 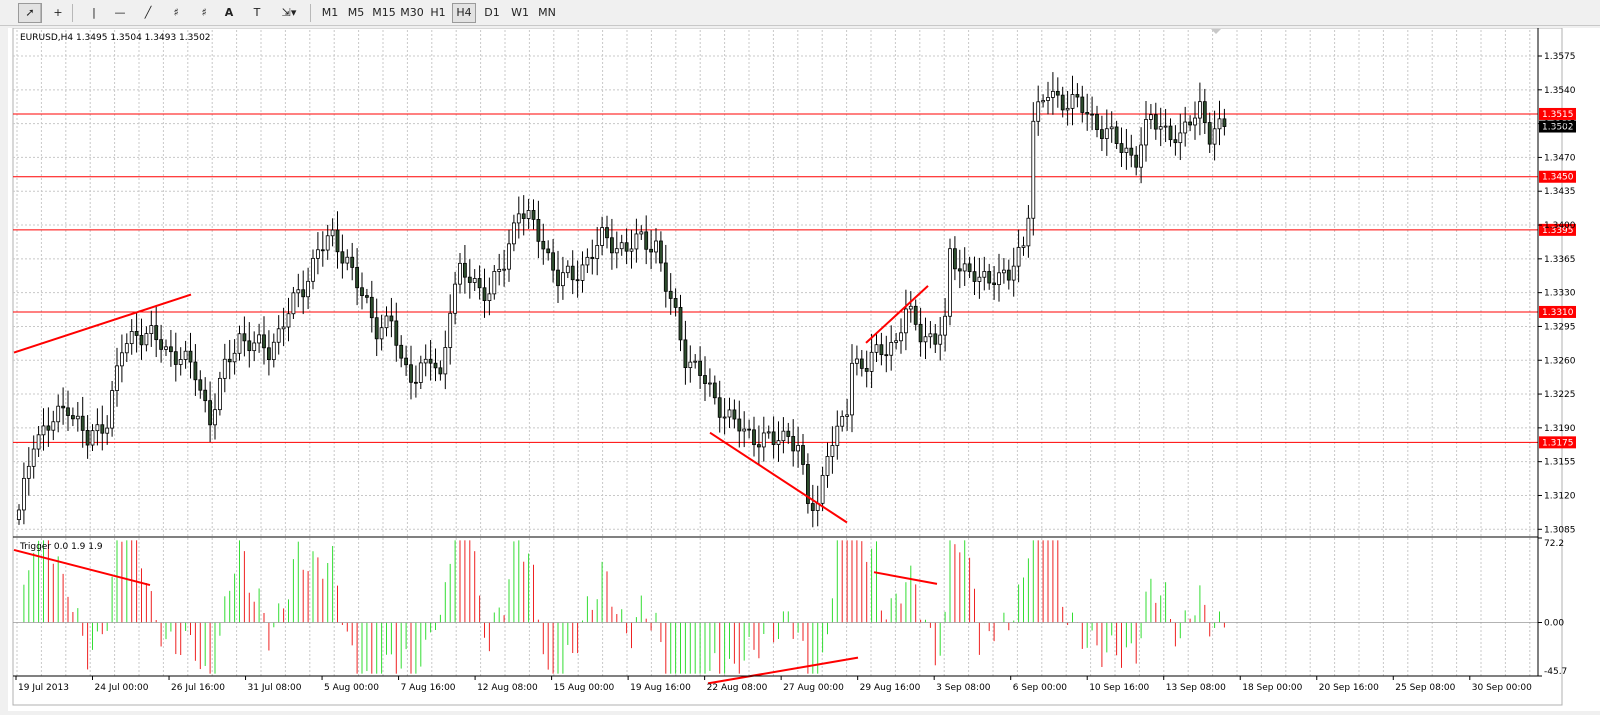 I want to click on crosshair-icon: +, so click(x=58, y=12).